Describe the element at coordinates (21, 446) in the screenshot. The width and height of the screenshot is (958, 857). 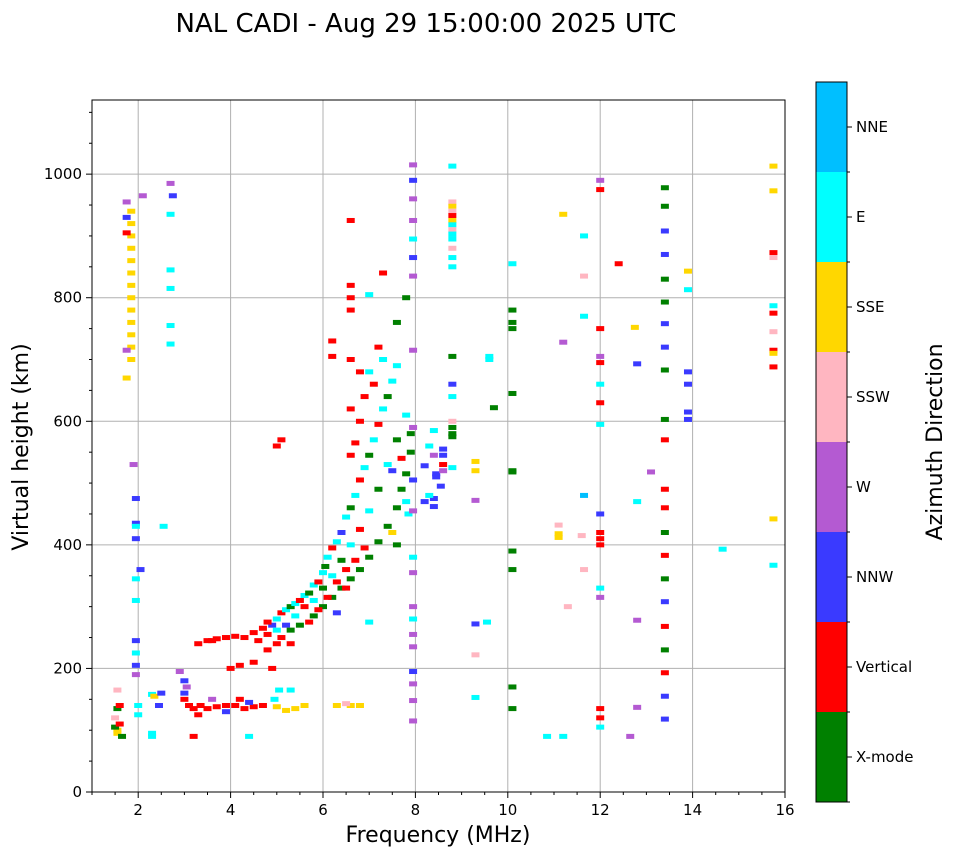
I see `y-axis-label: Virtual height (km)` at that location.